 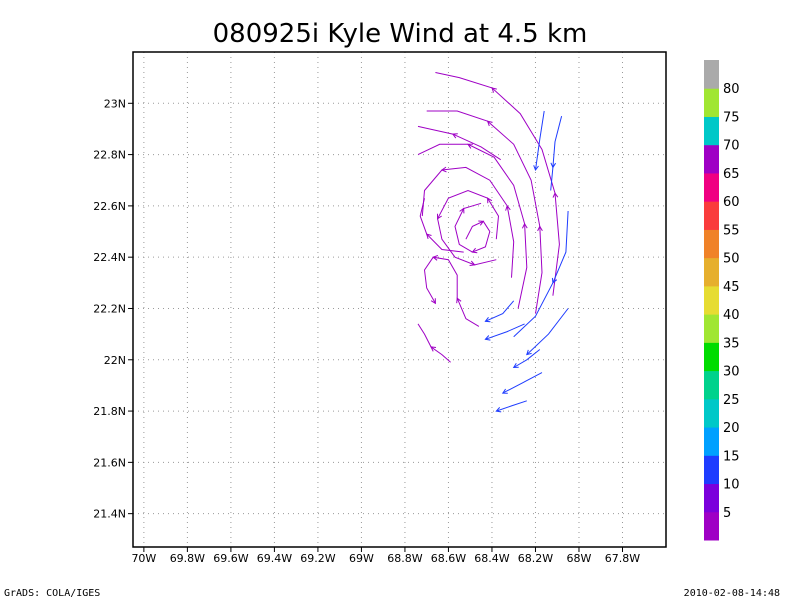 I want to click on y-tick-label: 22.2N, so click(x=109, y=308).